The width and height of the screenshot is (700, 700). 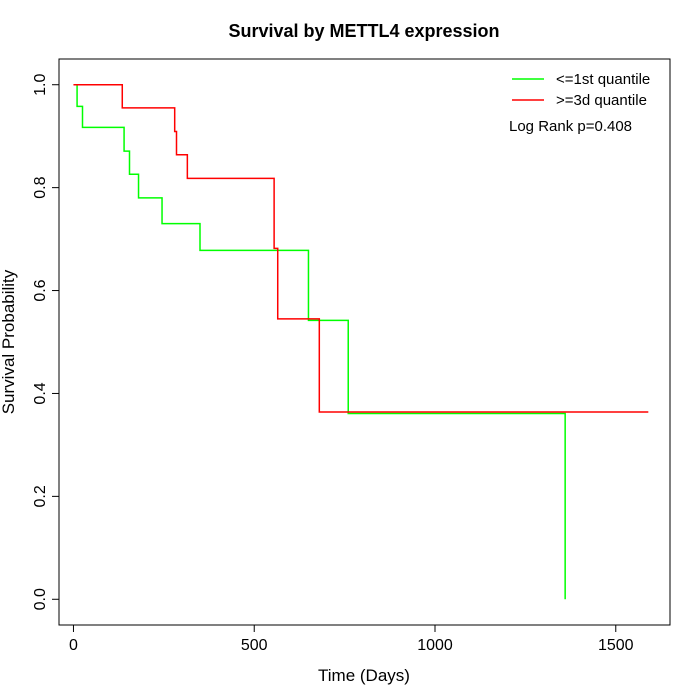 What do you see at coordinates (40, 85) in the screenshot?
I see `y-tick-label: 1.0` at bounding box center [40, 85].